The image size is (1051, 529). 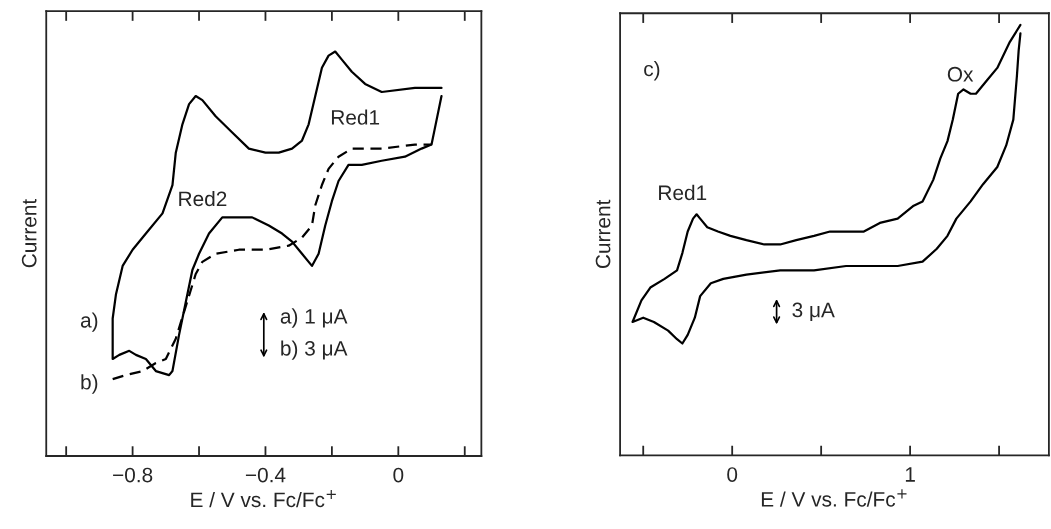 I want to click on annotation: 3 μA, so click(x=813, y=312).